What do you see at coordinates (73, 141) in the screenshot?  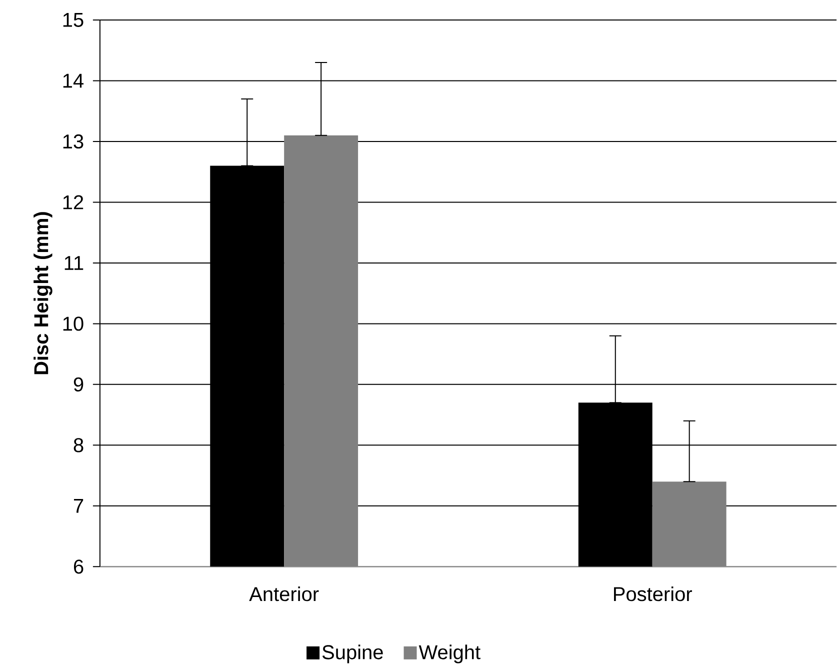 I see `y-tick-label: 13` at bounding box center [73, 141].